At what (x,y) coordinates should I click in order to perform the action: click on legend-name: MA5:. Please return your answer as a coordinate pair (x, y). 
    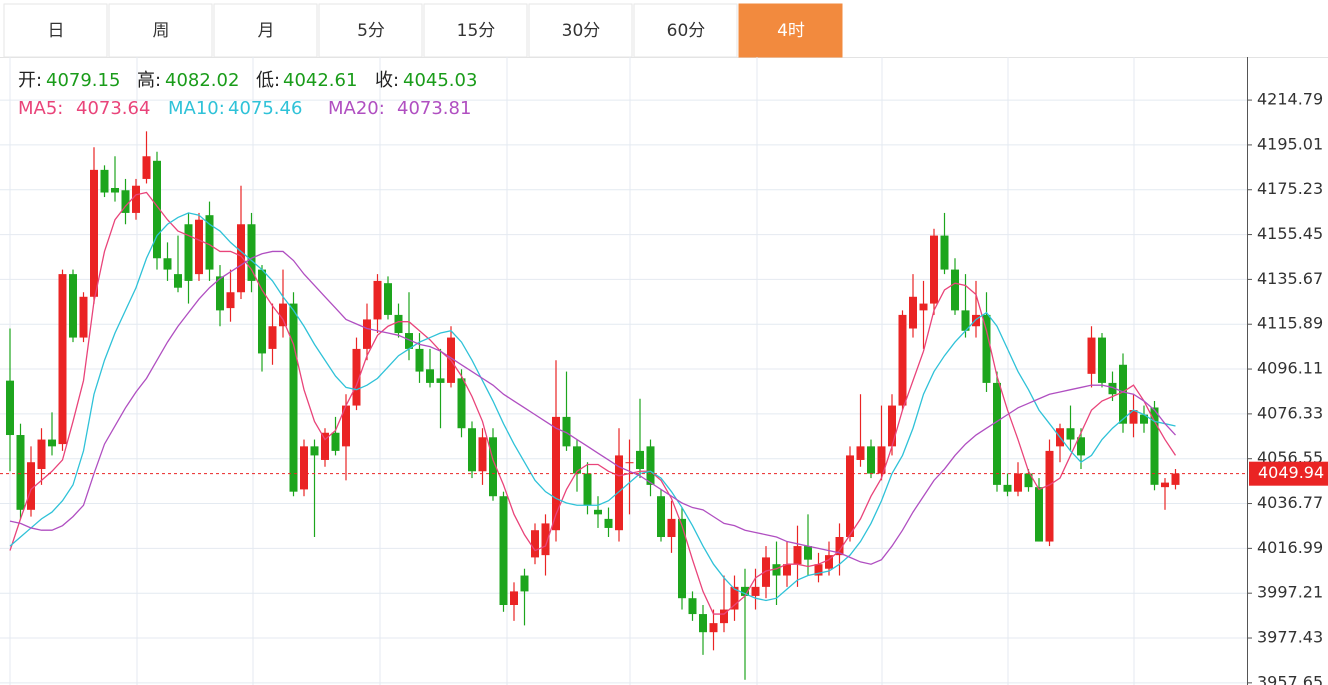
    Looking at the image, I should click on (40, 108).